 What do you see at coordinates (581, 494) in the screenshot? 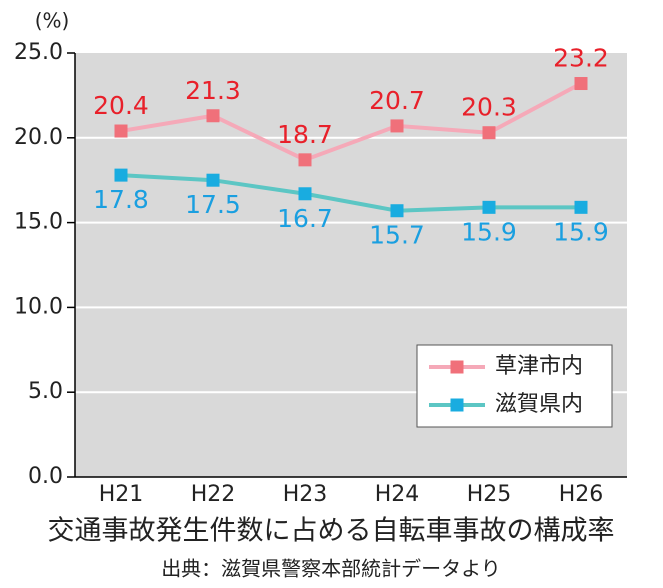
I see `x-tick-label: H26` at bounding box center [581, 494].